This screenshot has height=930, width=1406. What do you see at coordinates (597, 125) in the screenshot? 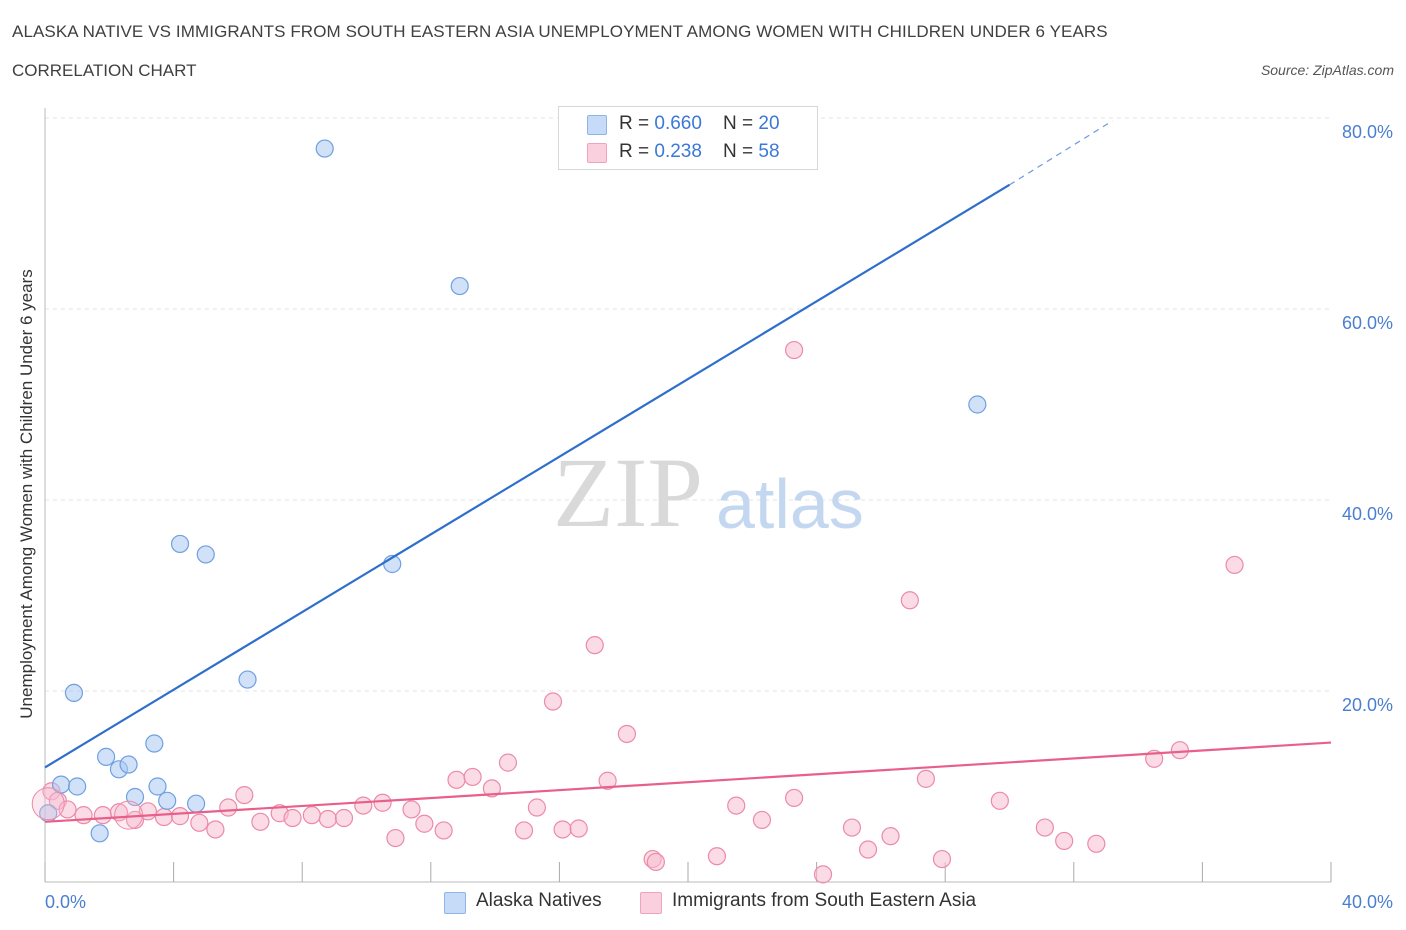
I see `legend-swatch-alaska` at bounding box center [597, 125].